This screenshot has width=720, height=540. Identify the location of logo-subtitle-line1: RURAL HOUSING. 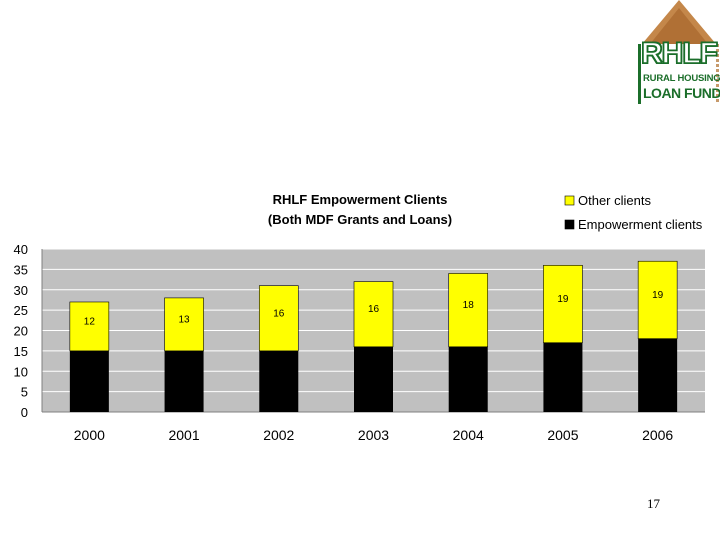
(681, 78).